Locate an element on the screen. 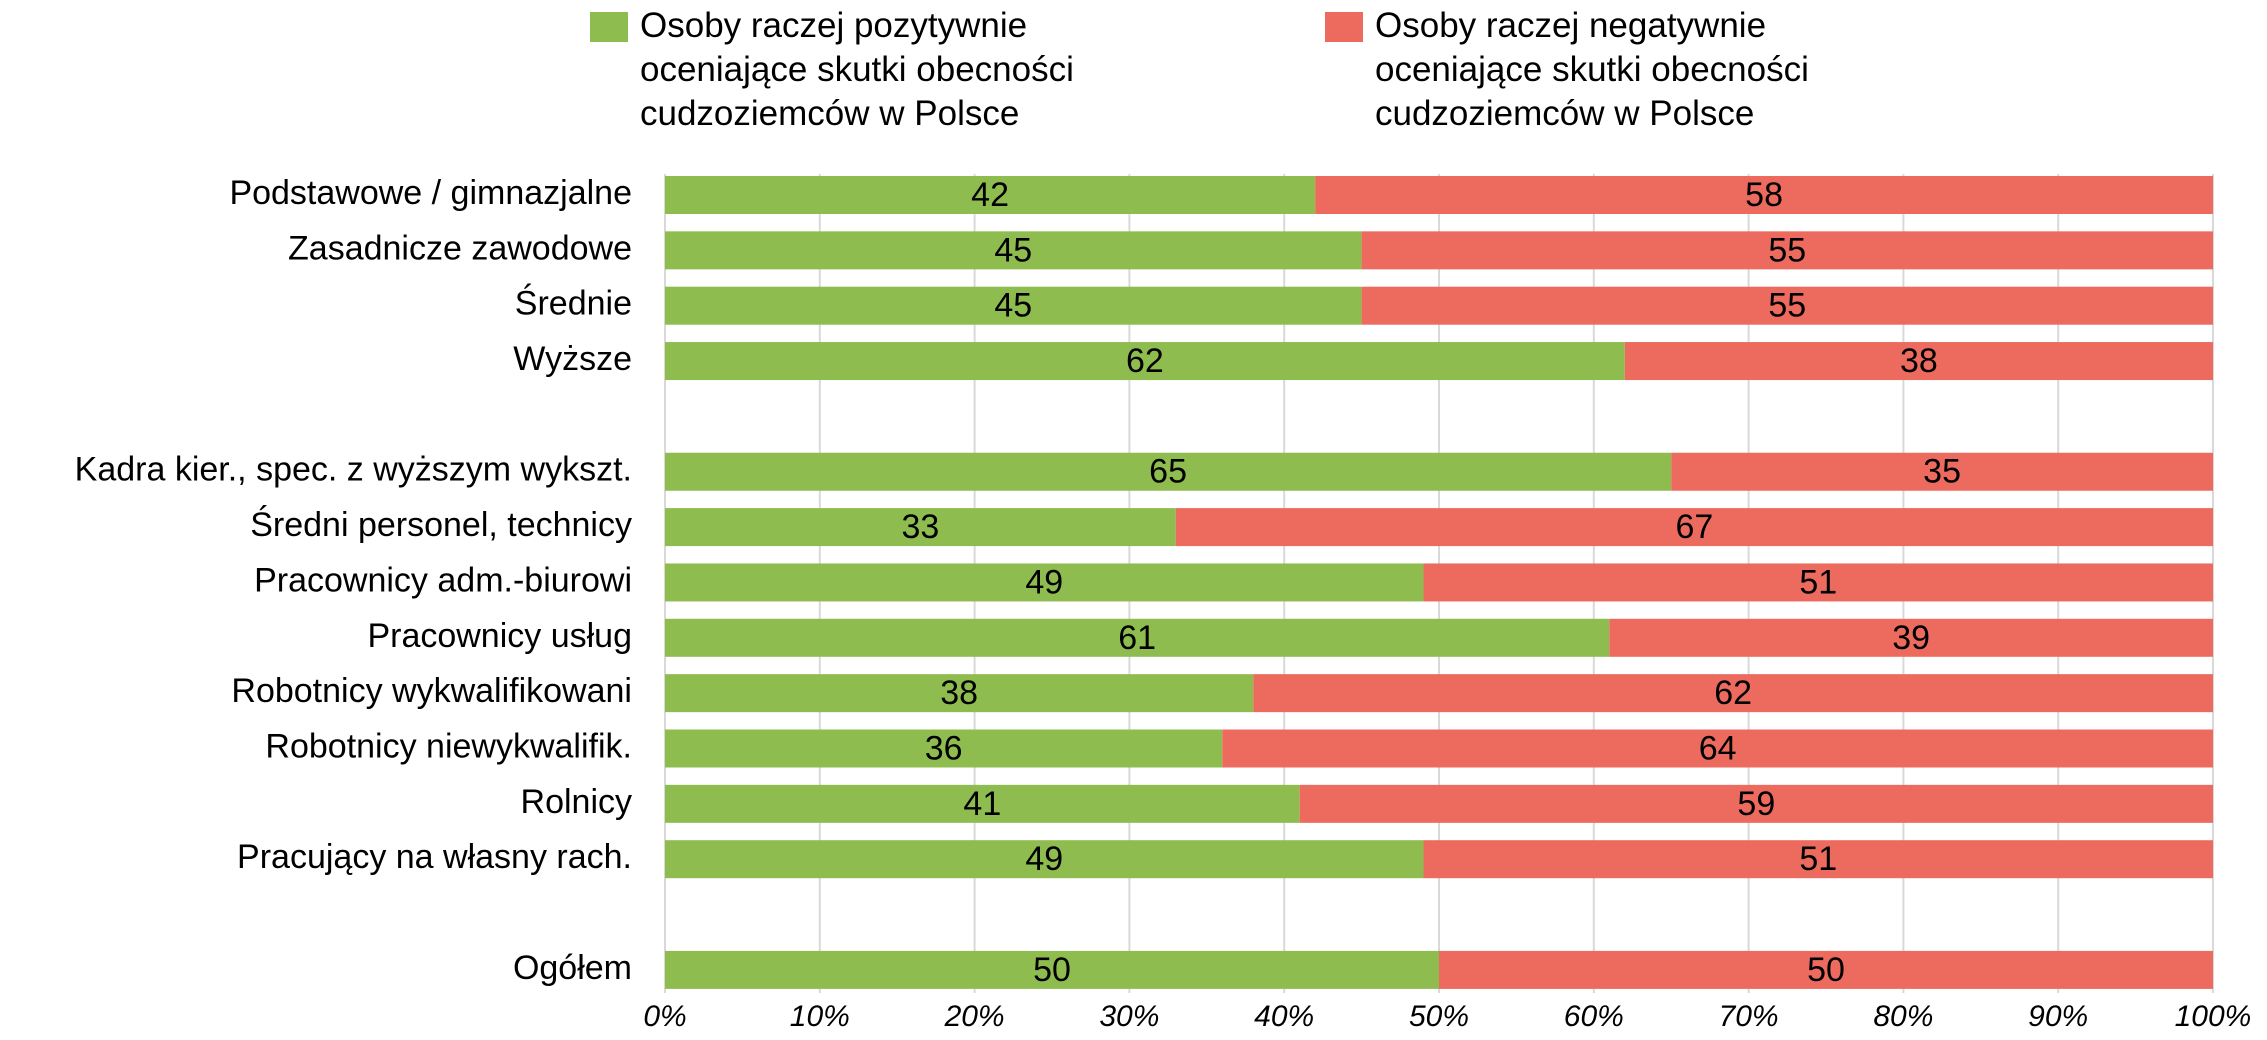 Image resolution: width=2267 pixels, height=1040 pixels. x-tick-label: 0% is located at coordinates (664, 1016).